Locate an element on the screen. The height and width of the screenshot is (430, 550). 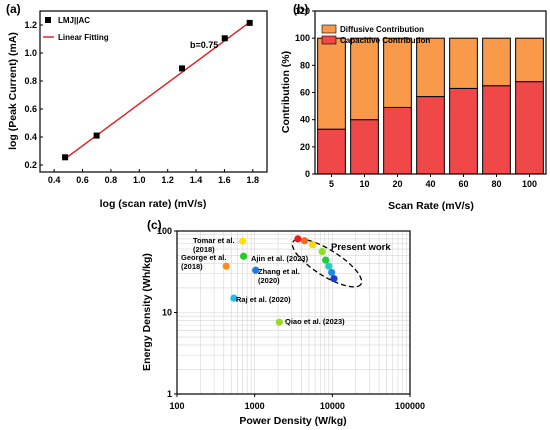
y-tick-label: 0 is located at coordinates (307, 174).